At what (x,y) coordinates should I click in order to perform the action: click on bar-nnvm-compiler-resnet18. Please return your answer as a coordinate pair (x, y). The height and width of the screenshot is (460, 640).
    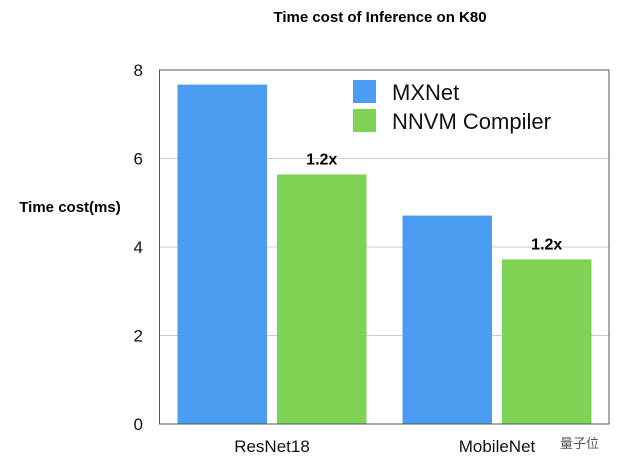
    Looking at the image, I should click on (322, 299).